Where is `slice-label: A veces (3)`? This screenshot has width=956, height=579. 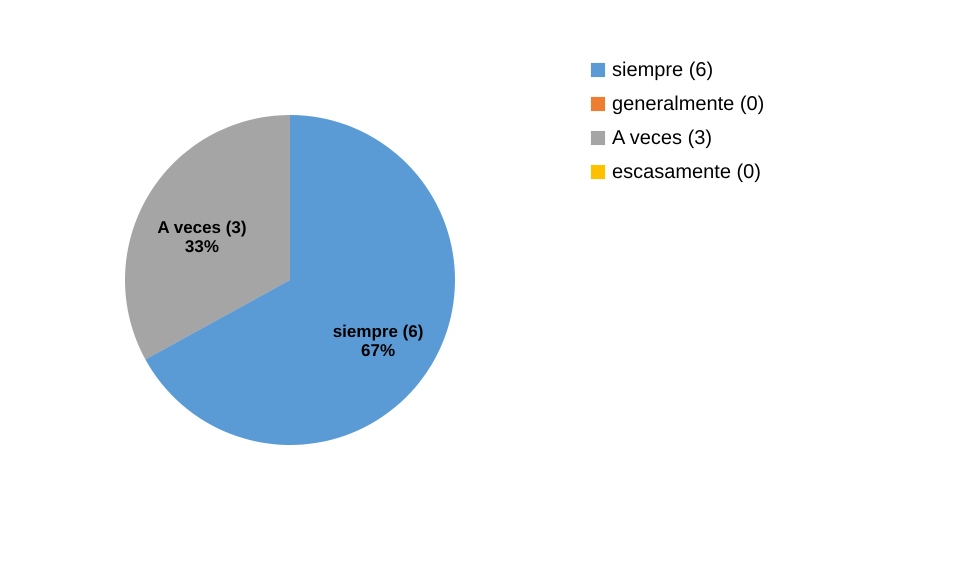
slice-label: A veces (3) is located at coordinates (202, 227).